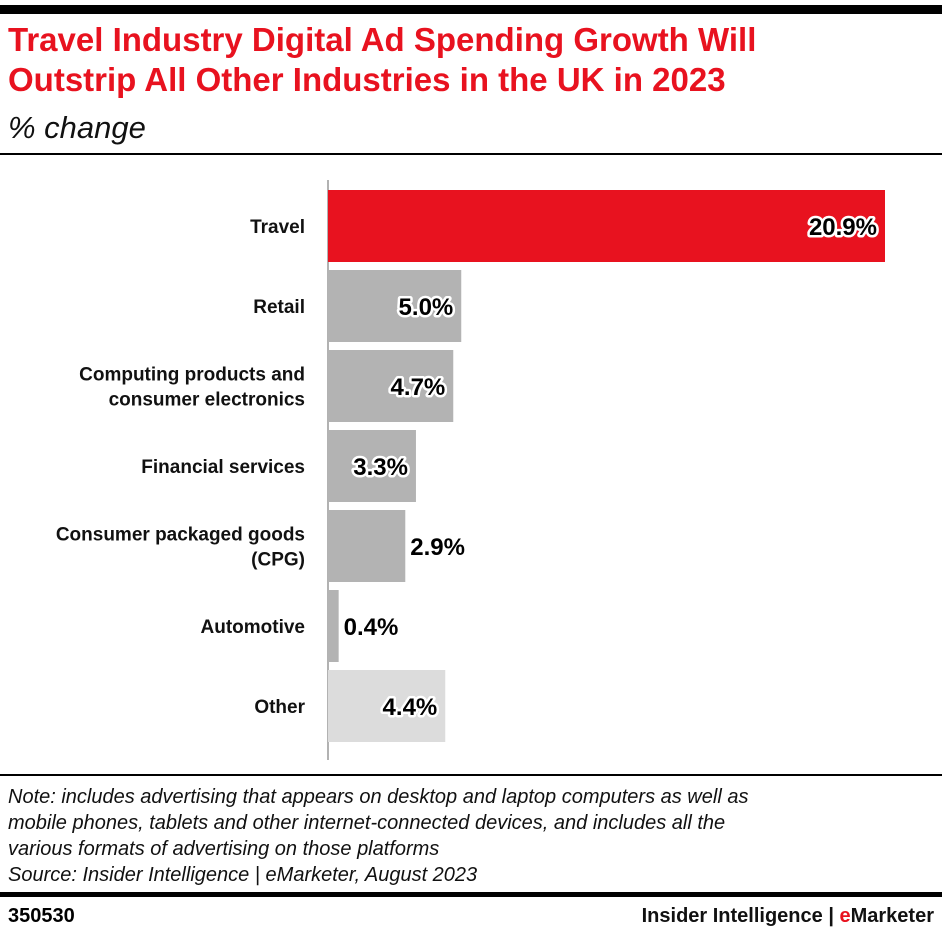  Describe the element at coordinates (410, 707) in the screenshot. I see `value-label-6: 4.4%` at that location.